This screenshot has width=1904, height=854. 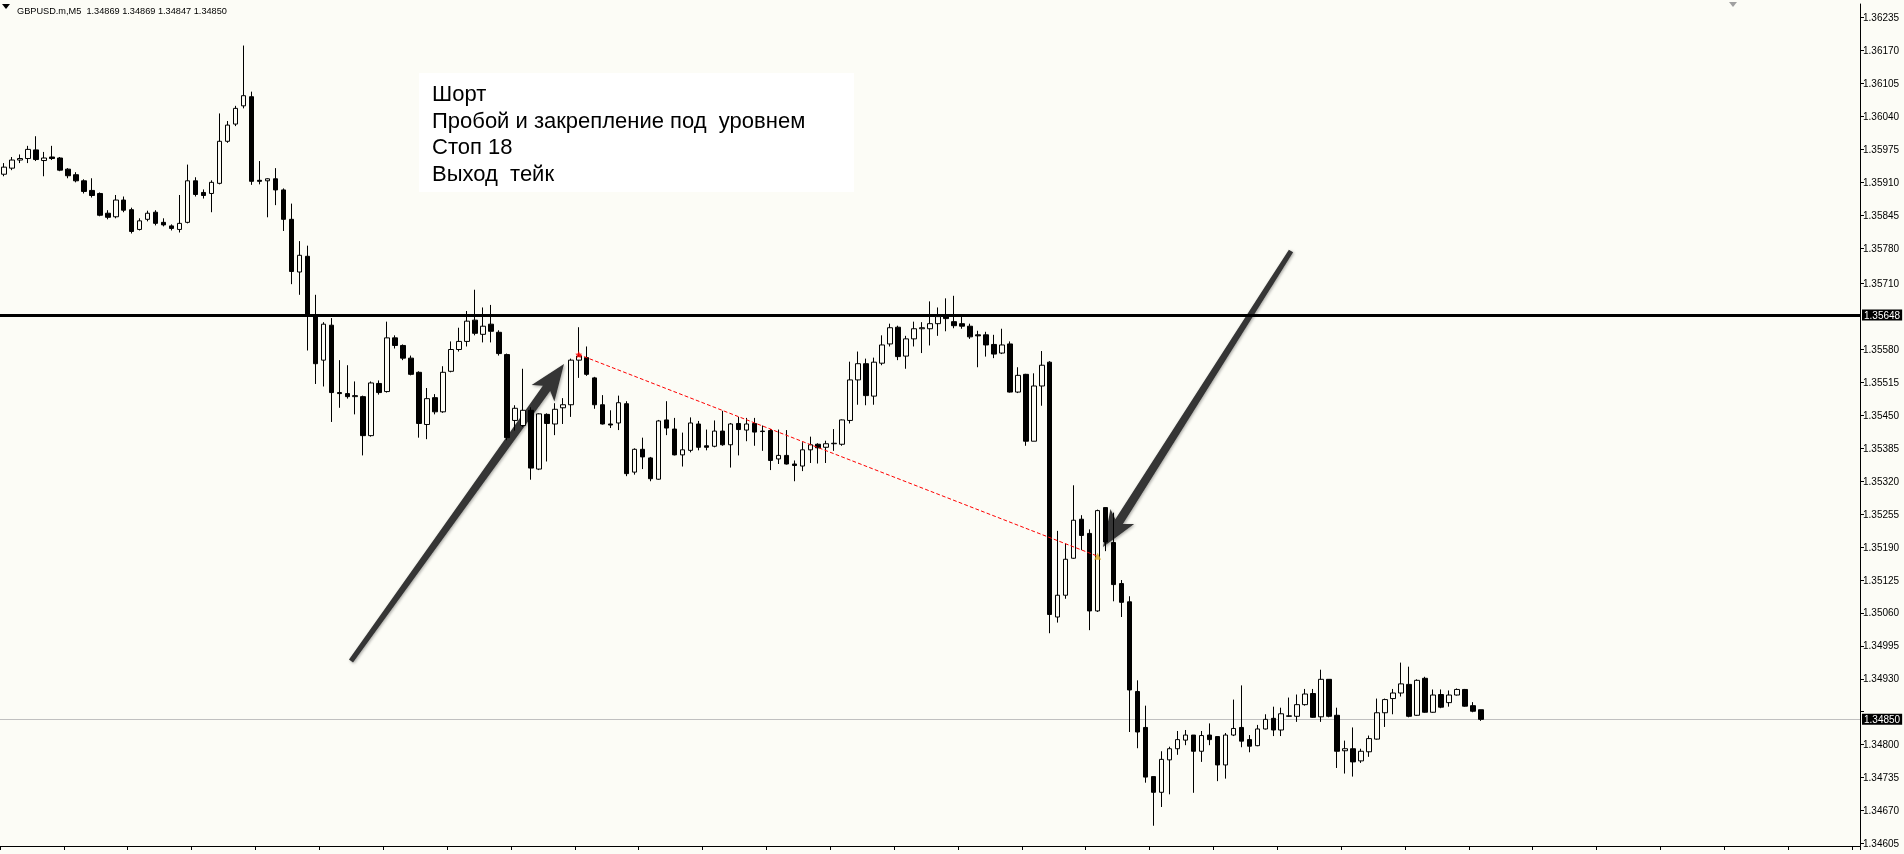 What do you see at coordinates (493, 174) in the screenshot?
I see `annotation: Выход тейк` at bounding box center [493, 174].